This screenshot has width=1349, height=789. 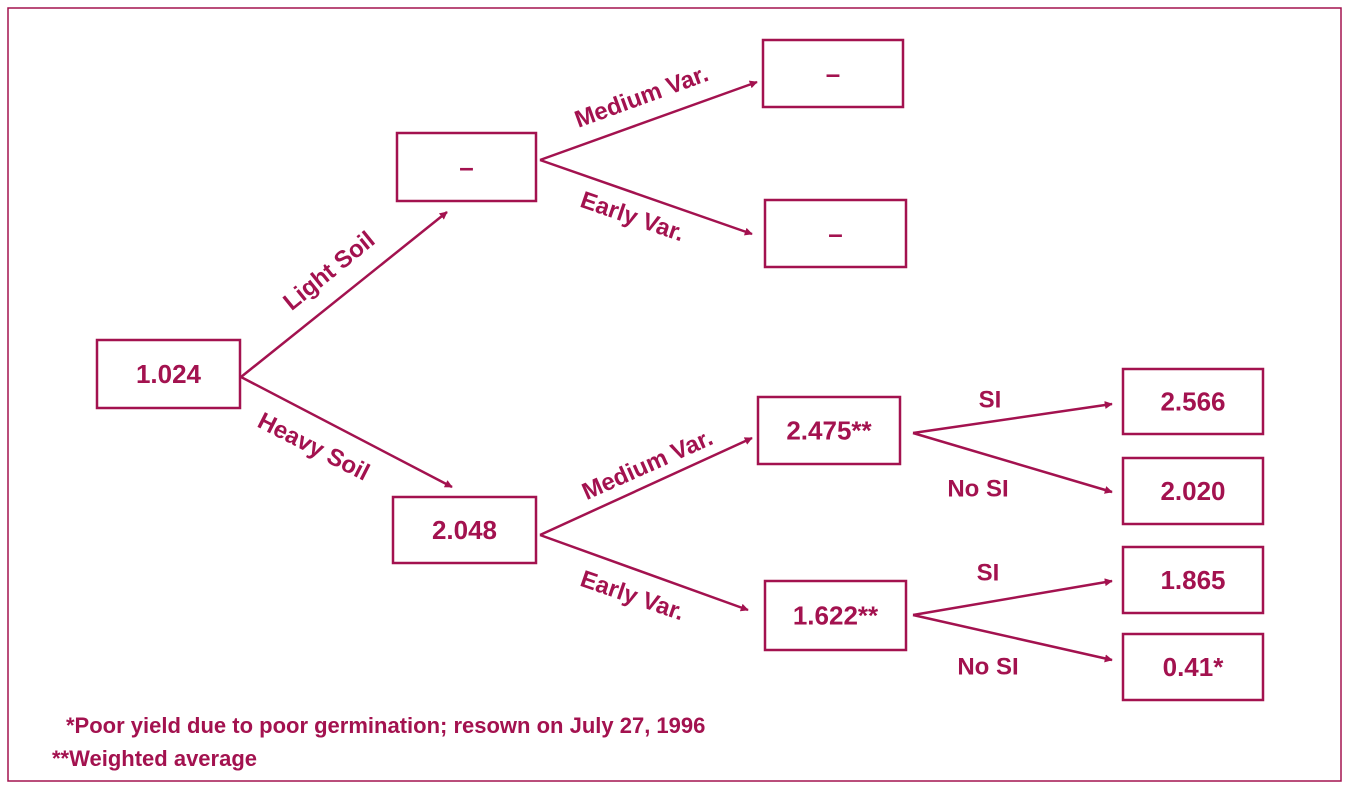 I want to click on edge-label: Light Soil, so click(x=329, y=271).